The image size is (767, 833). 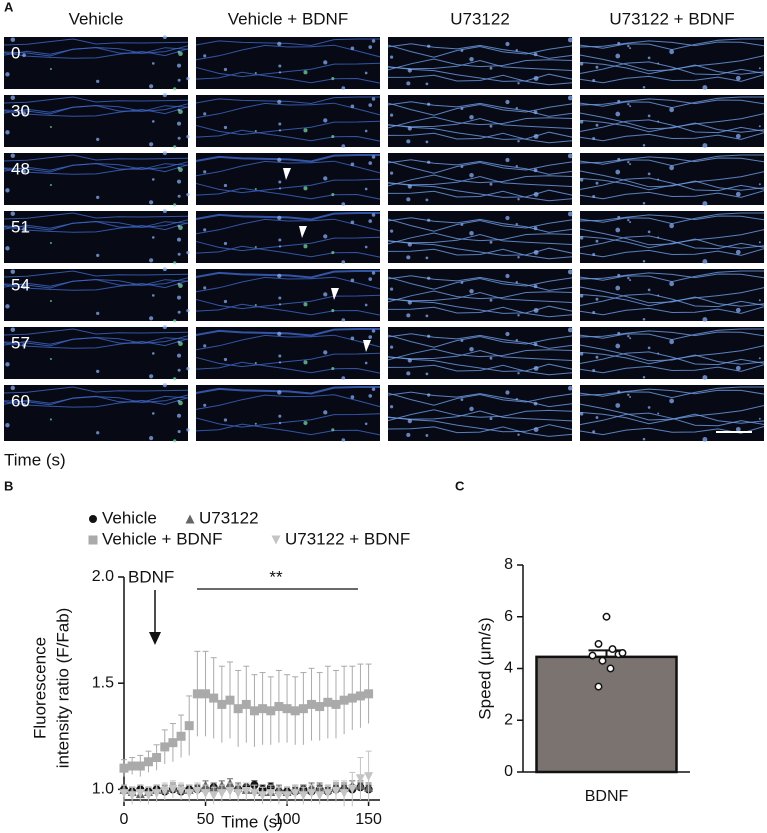 I want to click on y-tick-label: 6, so click(x=508, y=616).